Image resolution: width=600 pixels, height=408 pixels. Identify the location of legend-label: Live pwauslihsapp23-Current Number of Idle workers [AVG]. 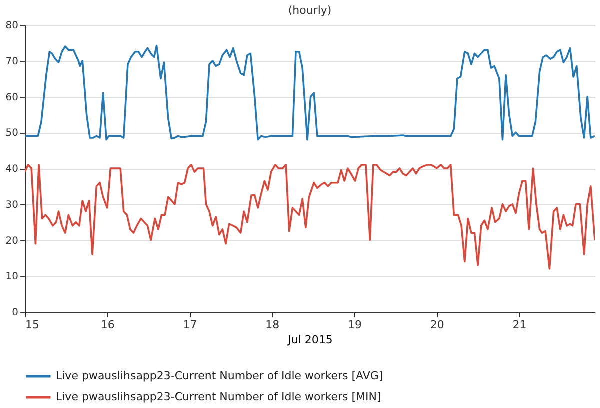
(220, 376).